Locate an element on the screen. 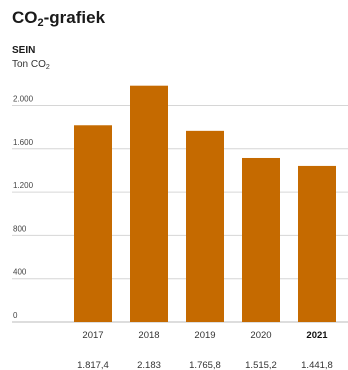 Image resolution: width=348 pixels, height=370 pixels. y-tick-label: 1.600 is located at coordinates (23, 142).